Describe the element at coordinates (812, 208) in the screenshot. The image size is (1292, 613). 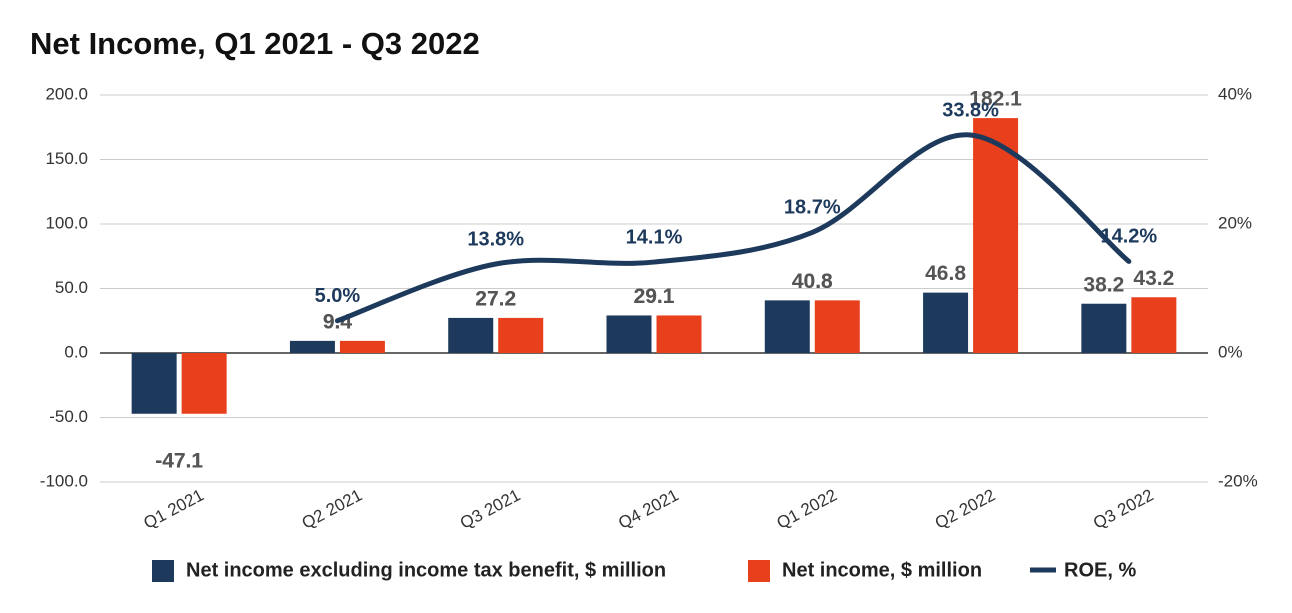
I see `line-label: 18.7%` at that location.